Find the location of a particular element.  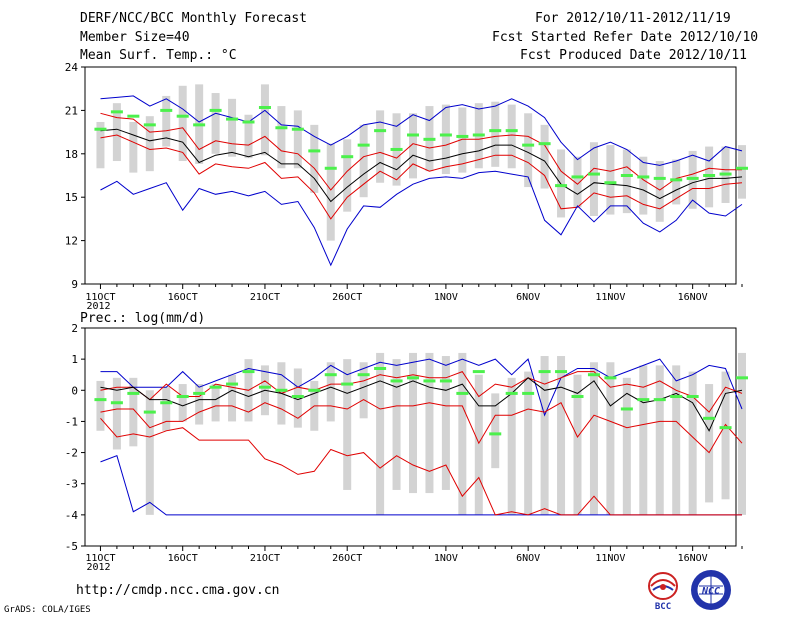

prec-ytick-label: -4 is located at coordinates (72, 515).